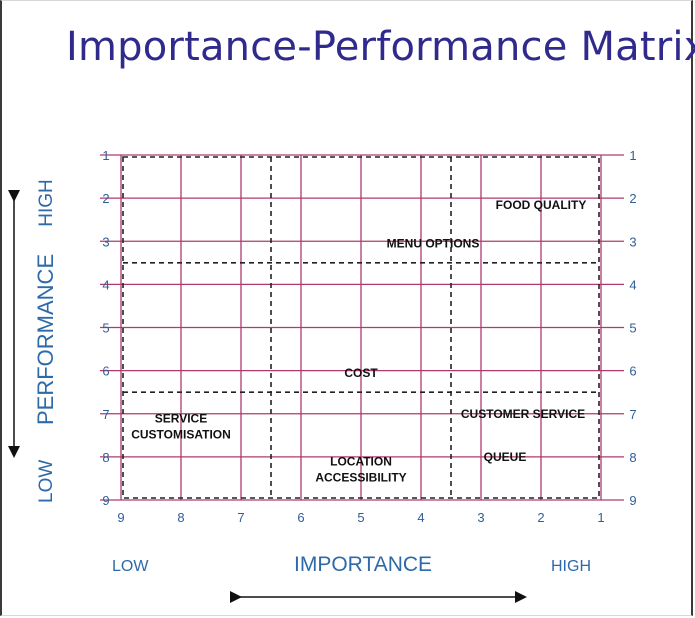 The image size is (695, 618). I want to click on page-title: Importance-Performance Matrix, so click(380, 47).